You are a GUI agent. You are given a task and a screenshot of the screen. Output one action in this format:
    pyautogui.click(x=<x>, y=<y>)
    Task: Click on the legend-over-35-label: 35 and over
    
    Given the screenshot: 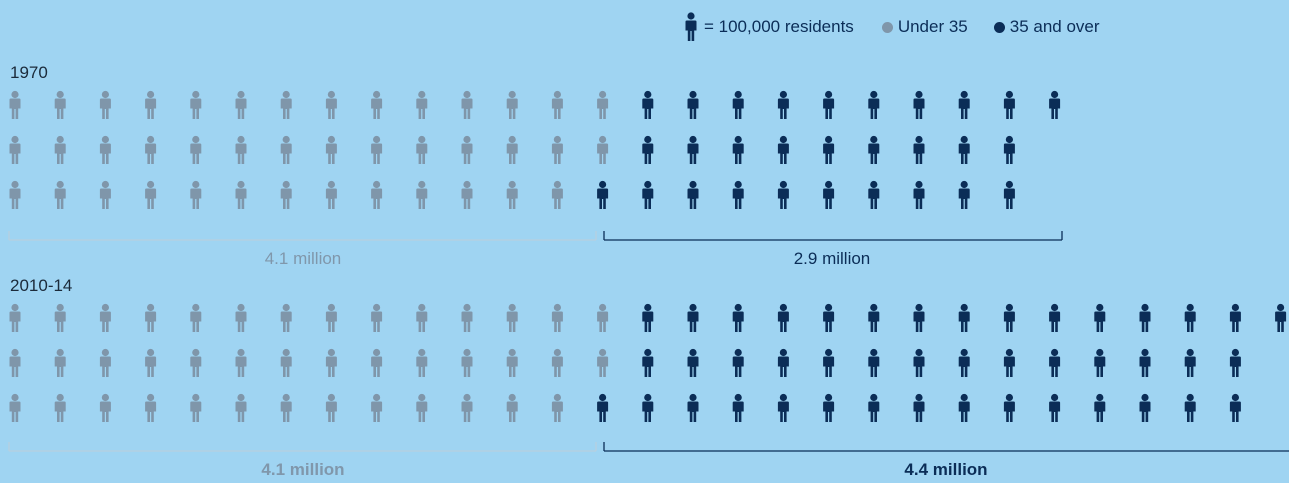 What is the action you would take?
    pyautogui.click(x=1054, y=26)
    